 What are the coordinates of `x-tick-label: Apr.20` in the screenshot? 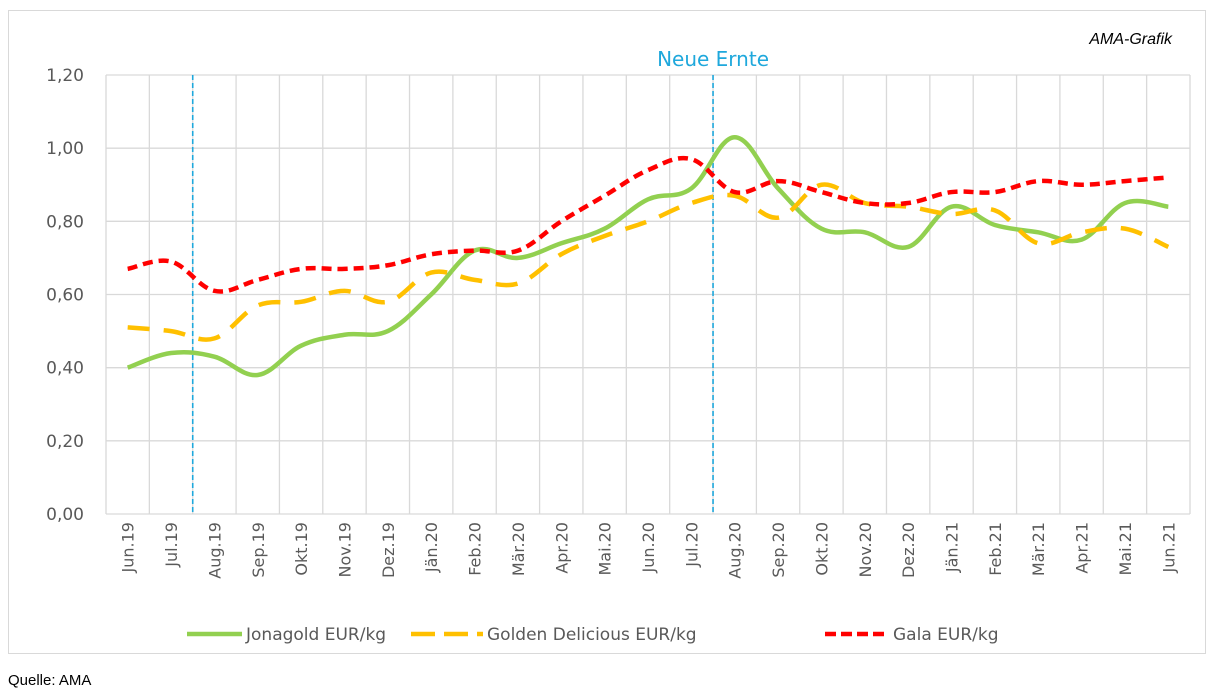 It's located at (561, 548).